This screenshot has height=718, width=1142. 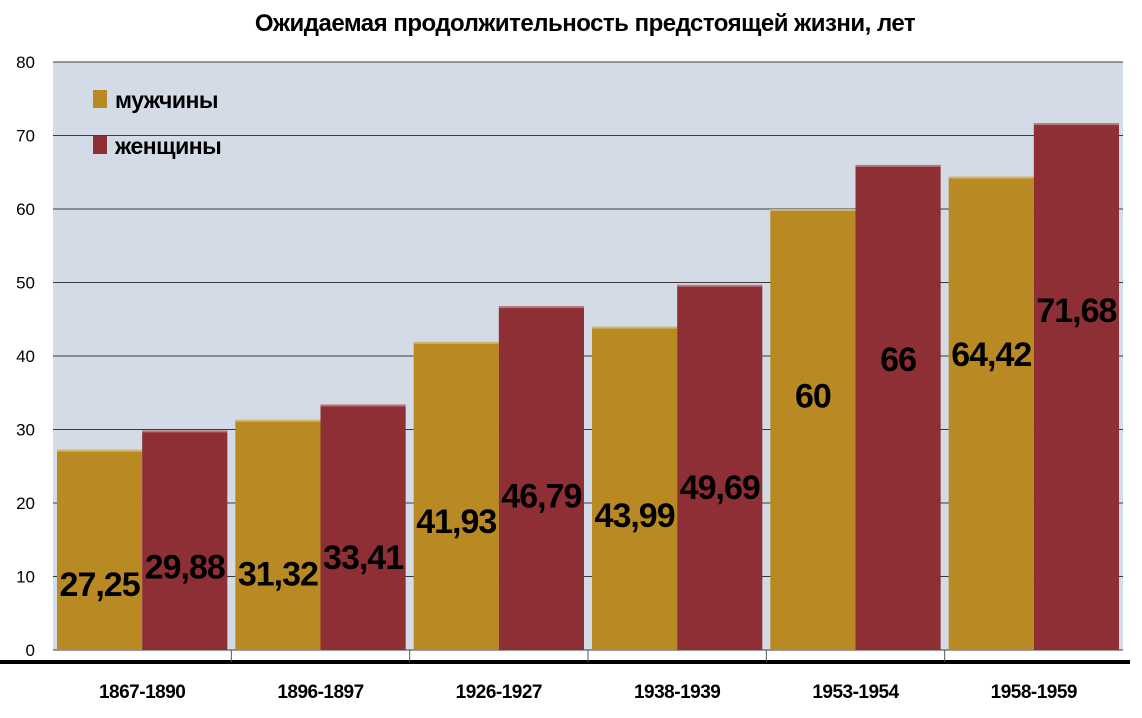 What do you see at coordinates (30, 650) in the screenshot?
I see `y-tick-label: 0` at bounding box center [30, 650].